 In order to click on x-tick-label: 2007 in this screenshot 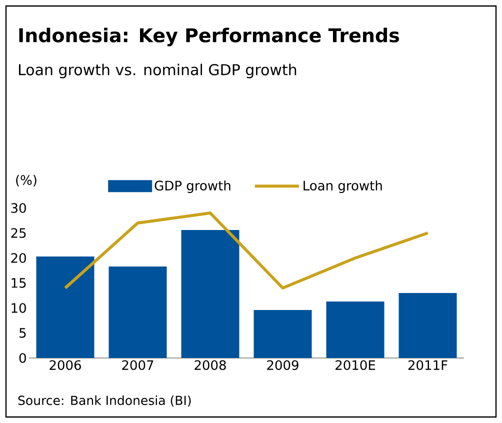, I will do `click(138, 365)`.